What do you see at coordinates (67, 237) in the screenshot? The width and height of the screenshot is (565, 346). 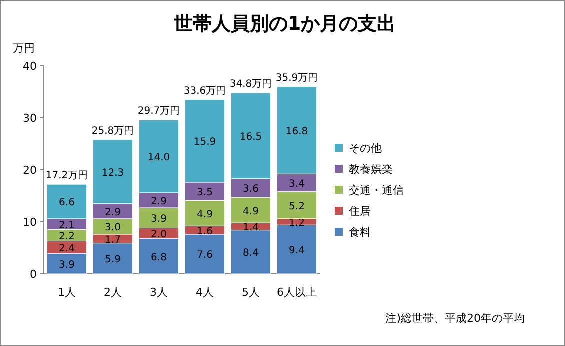 I see `data-label: 2.2` at bounding box center [67, 237].